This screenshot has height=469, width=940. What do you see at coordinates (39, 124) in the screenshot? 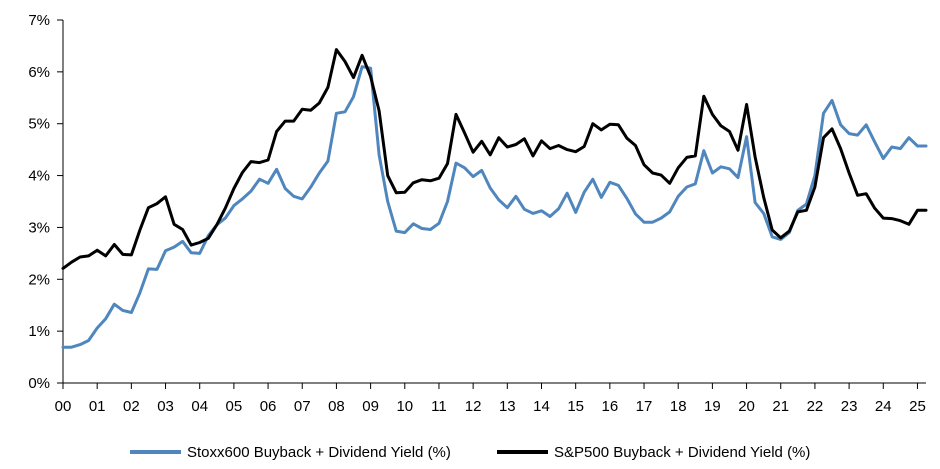
I see `y-tick-label: 5%` at bounding box center [39, 124].